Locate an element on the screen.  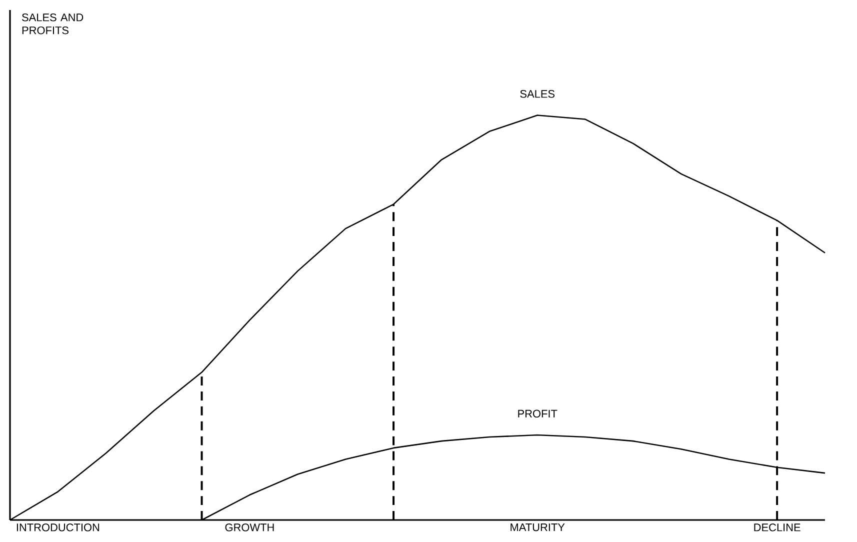
series-label: PROFIT is located at coordinates (538, 414).